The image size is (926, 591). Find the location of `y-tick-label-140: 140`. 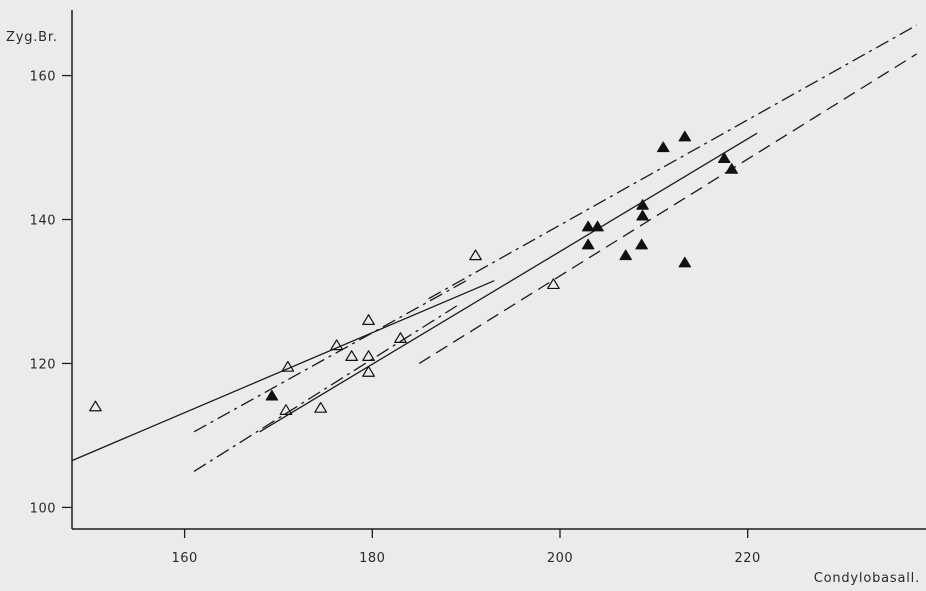

y-tick-label-140: 140 is located at coordinates (43, 221).